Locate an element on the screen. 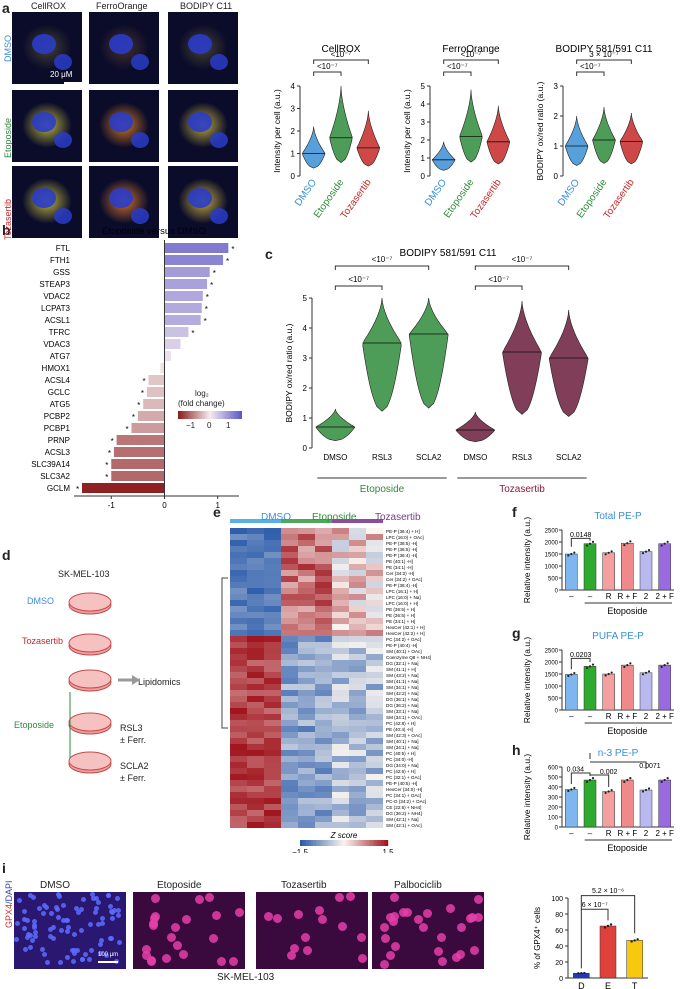 The width and height of the screenshot is (685, 989). d-arrow-icon is located at coordinates (129, 680).